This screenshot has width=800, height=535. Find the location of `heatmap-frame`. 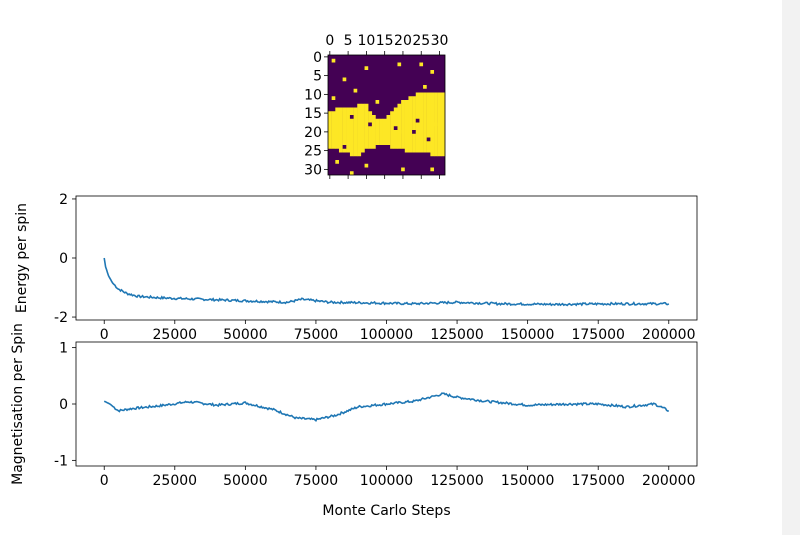

heatmap-frame is located at coordinates (386, 115).